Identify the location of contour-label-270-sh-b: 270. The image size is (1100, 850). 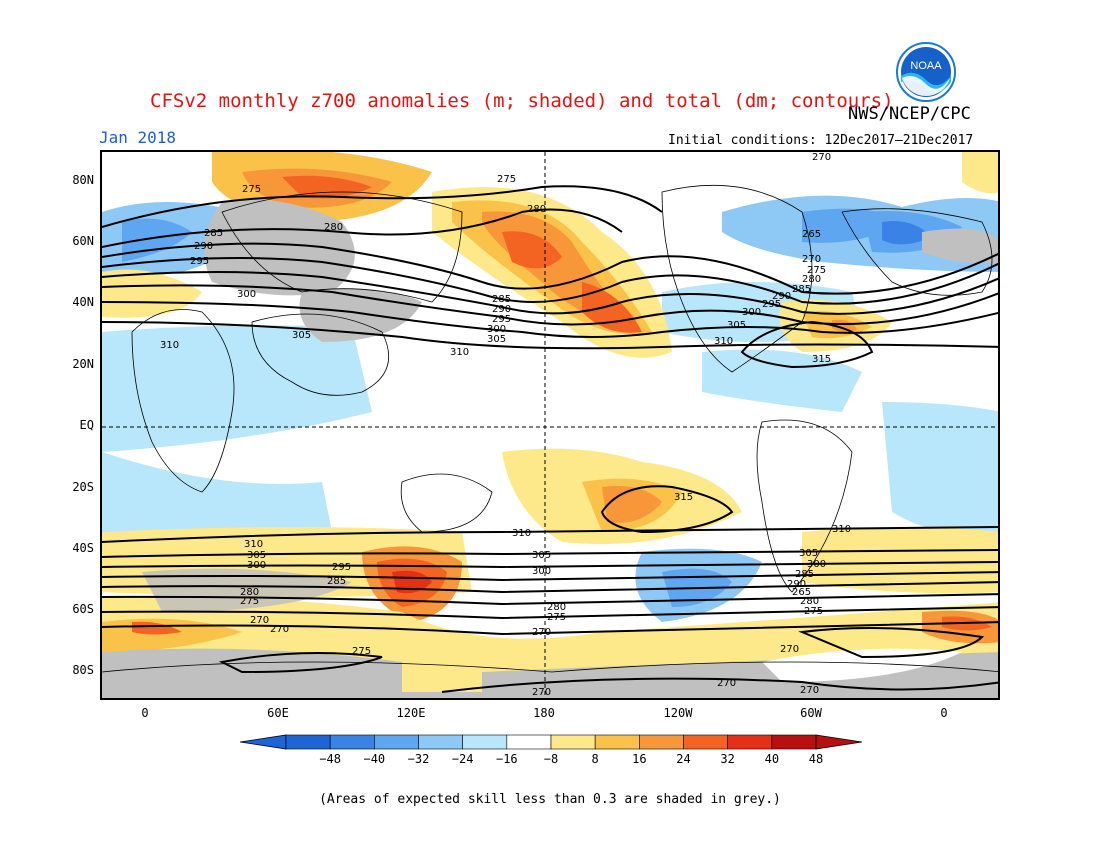
(279, 629).